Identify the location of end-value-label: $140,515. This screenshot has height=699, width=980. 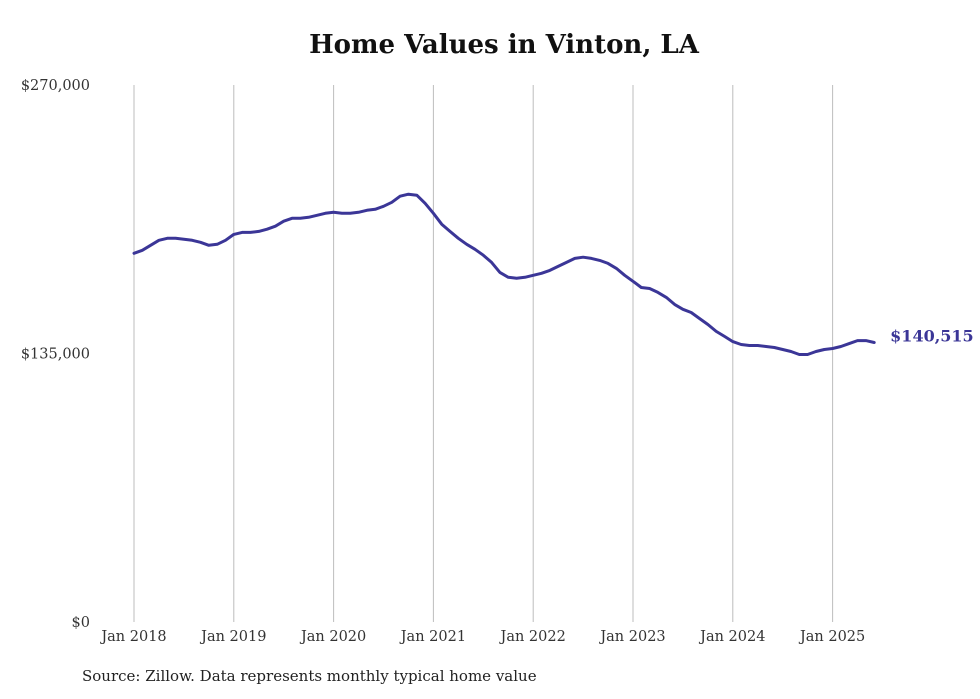
(932, 336).